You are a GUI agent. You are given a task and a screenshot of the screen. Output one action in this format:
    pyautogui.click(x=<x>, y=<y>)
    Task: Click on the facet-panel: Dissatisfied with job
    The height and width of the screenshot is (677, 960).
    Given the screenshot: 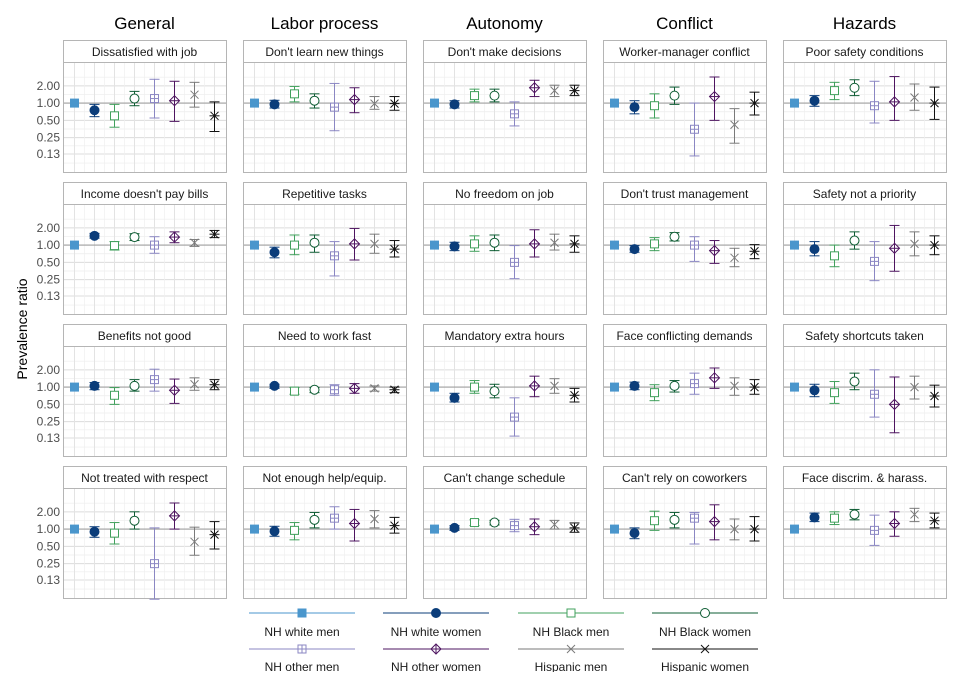 What is the action you would take?
    pyautogui.click(x=145, y=106)
    